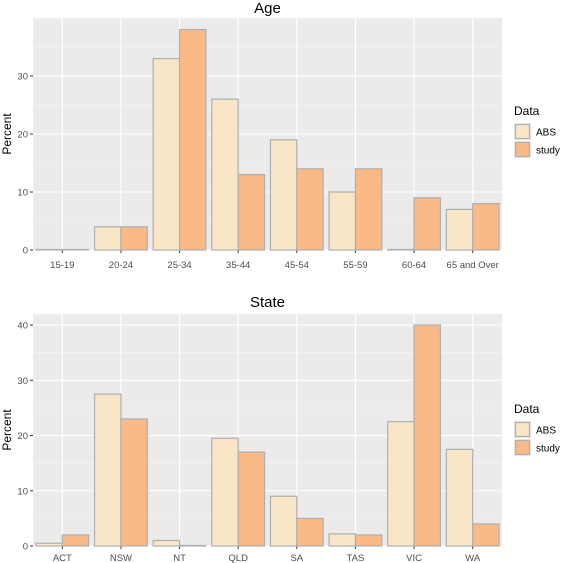 This screenshot has height=563, width=561. Describe the element at coordinates (356, 558) in the screenshot. I see `x-tick-label: TAS` at that location.